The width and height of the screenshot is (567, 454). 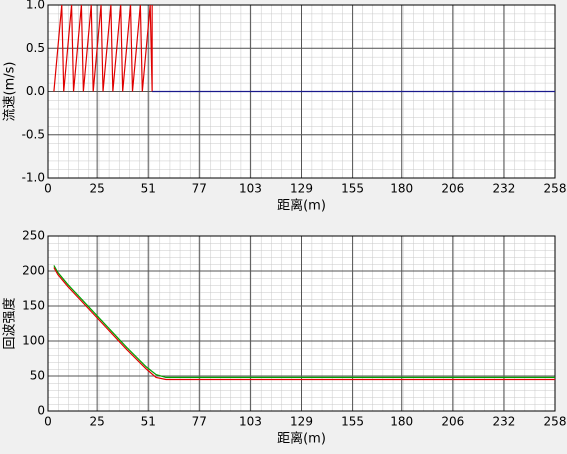 I want to click on y-tick-label: 100, so click(x=33, y=341).